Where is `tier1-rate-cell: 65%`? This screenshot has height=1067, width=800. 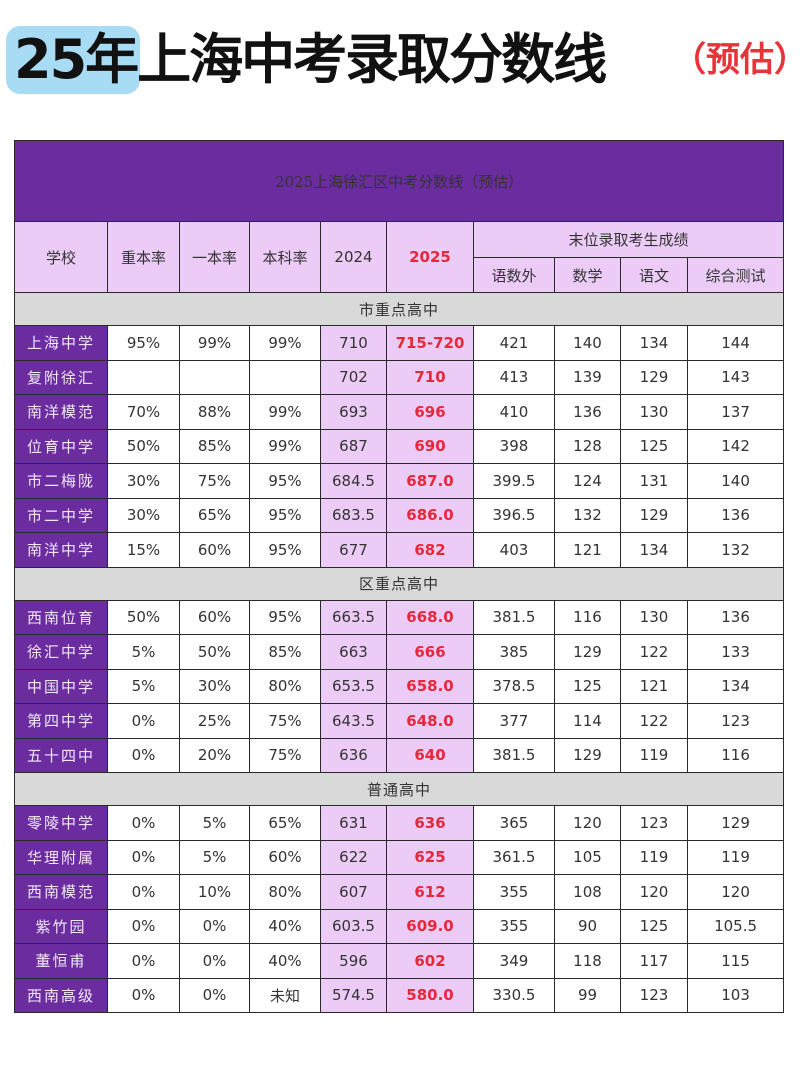
tier1-rate-cell: 65% is located at coordinates (214, 515).